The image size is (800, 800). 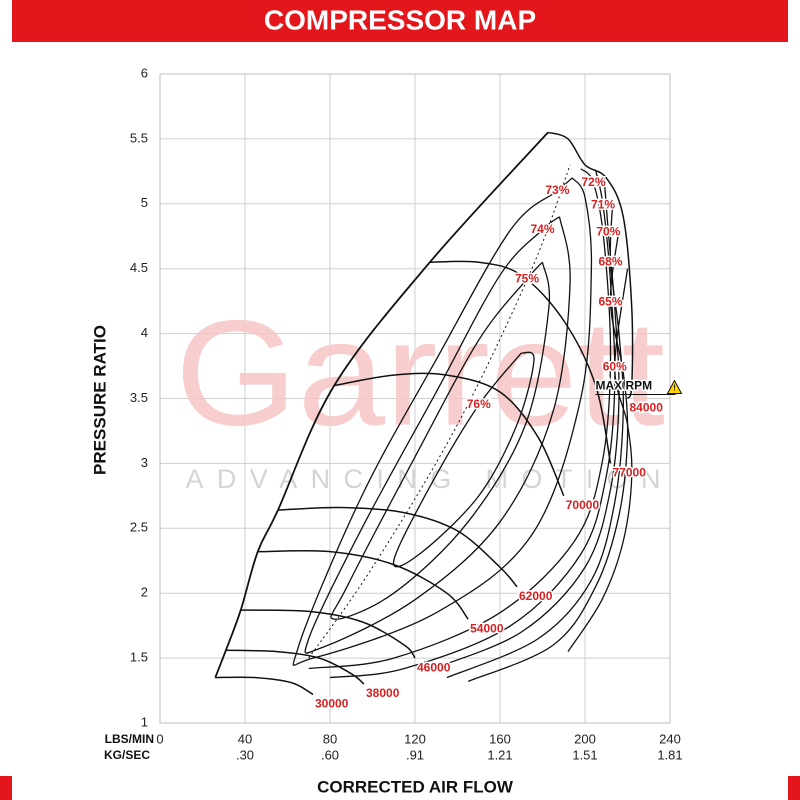 I want to click on x2-unit-label: KG/SEC, so click(x=127, y=755).